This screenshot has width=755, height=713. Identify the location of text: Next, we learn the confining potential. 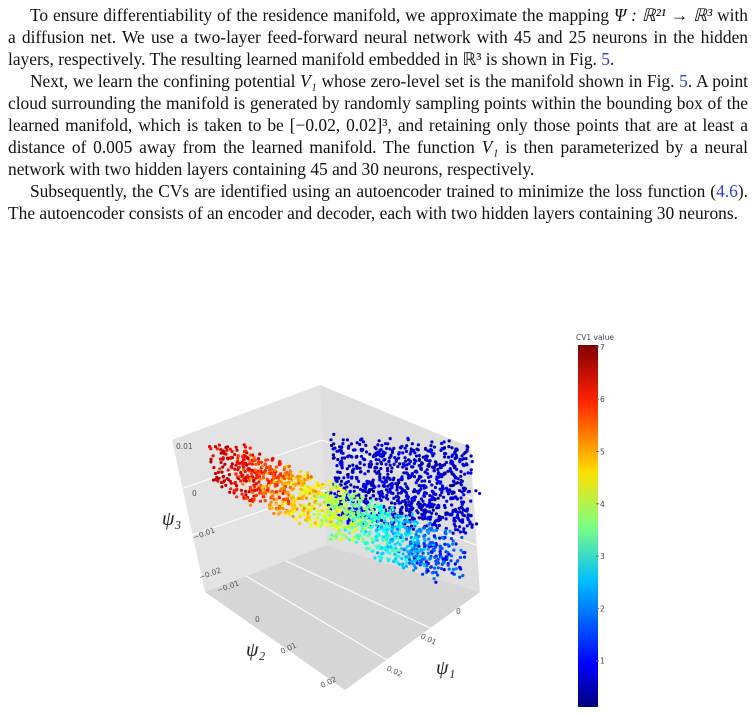
(165, 81).